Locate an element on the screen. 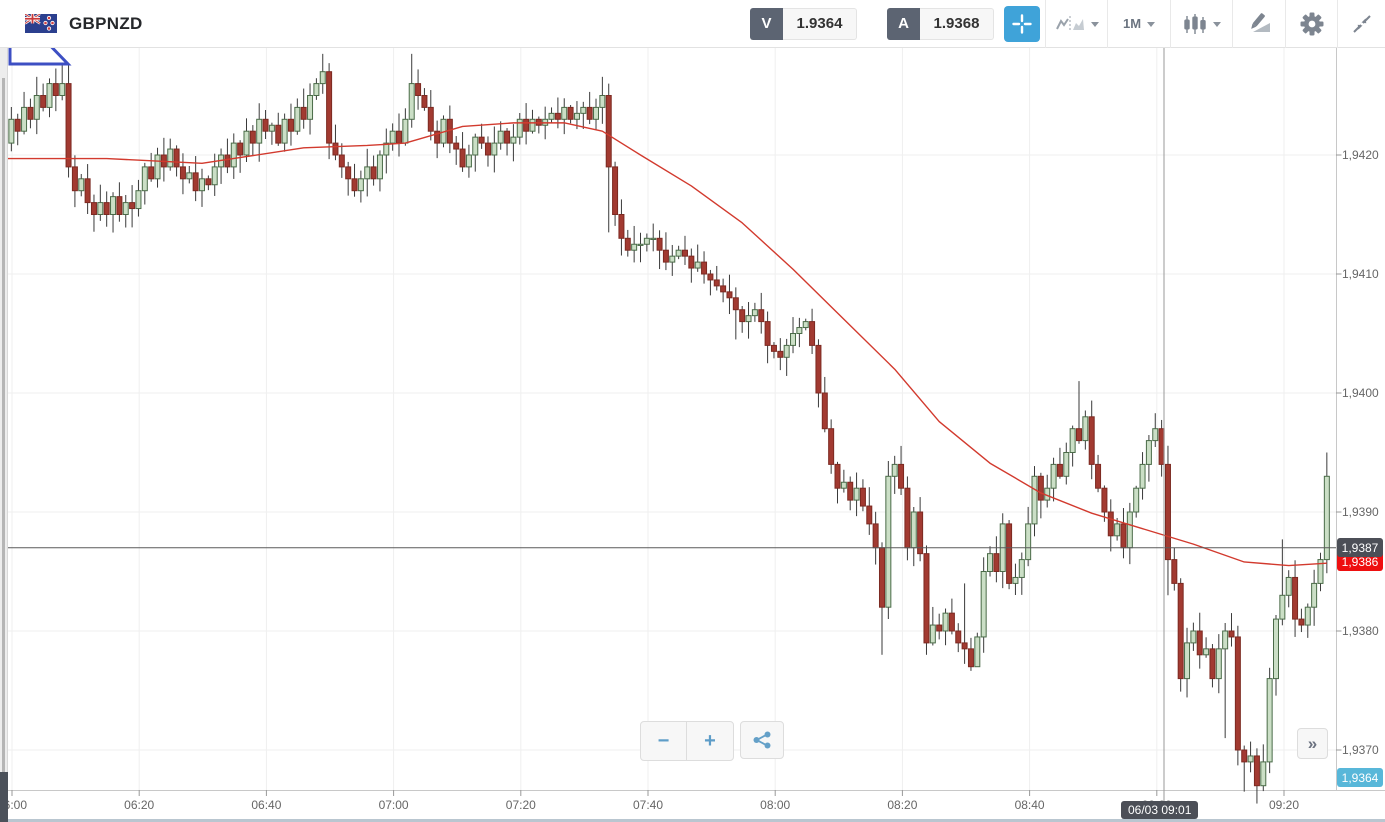 Image resolution: width=1385 pixels, height=822 pixels. symbol-selector: GBPNZD is located at coordinates (375, 24).